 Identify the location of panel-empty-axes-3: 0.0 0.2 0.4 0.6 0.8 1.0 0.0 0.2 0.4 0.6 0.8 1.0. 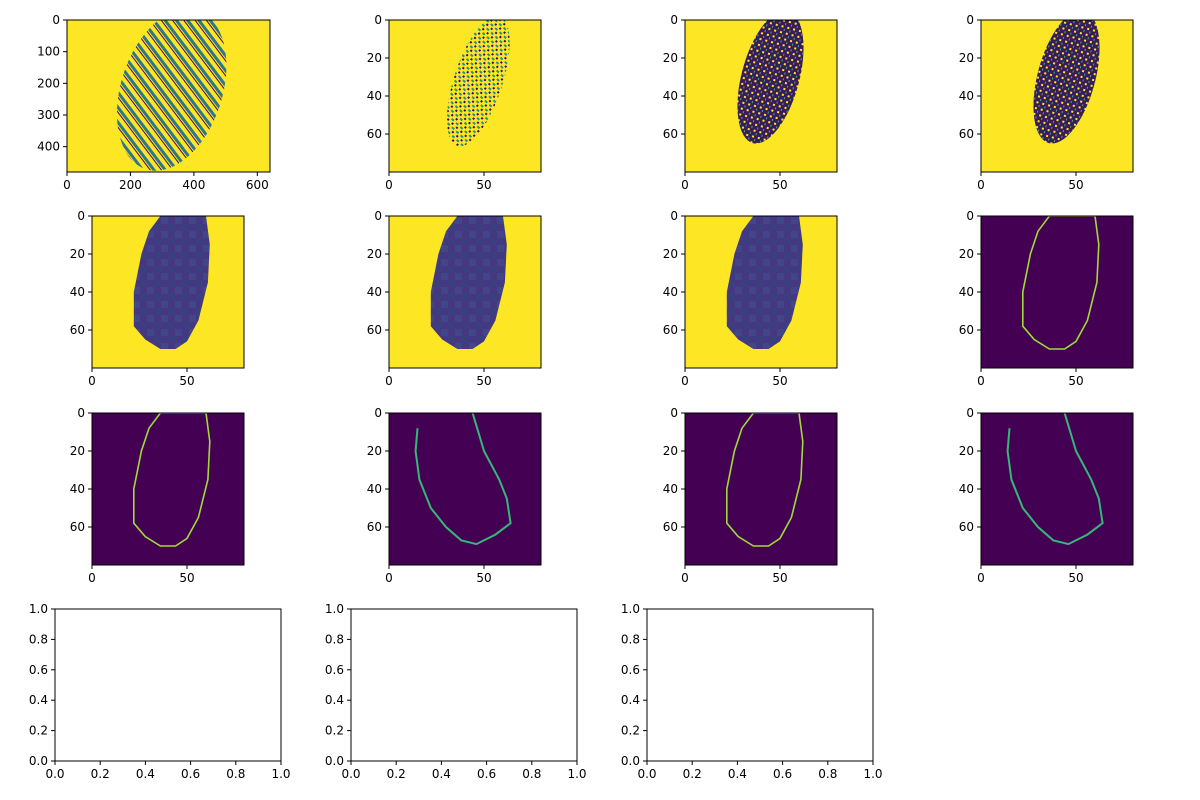
(752, 691).